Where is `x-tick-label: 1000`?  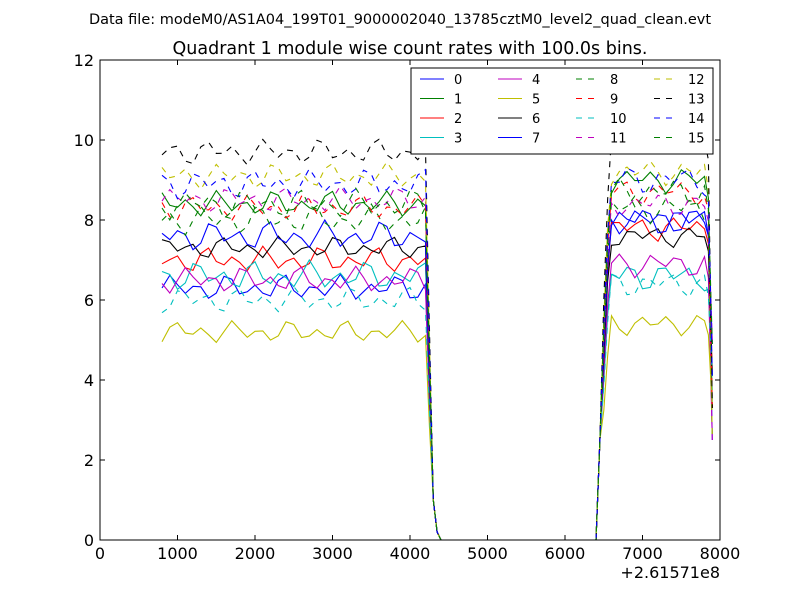
x-tick-label: 1000 is located at coordinates (177, 553).